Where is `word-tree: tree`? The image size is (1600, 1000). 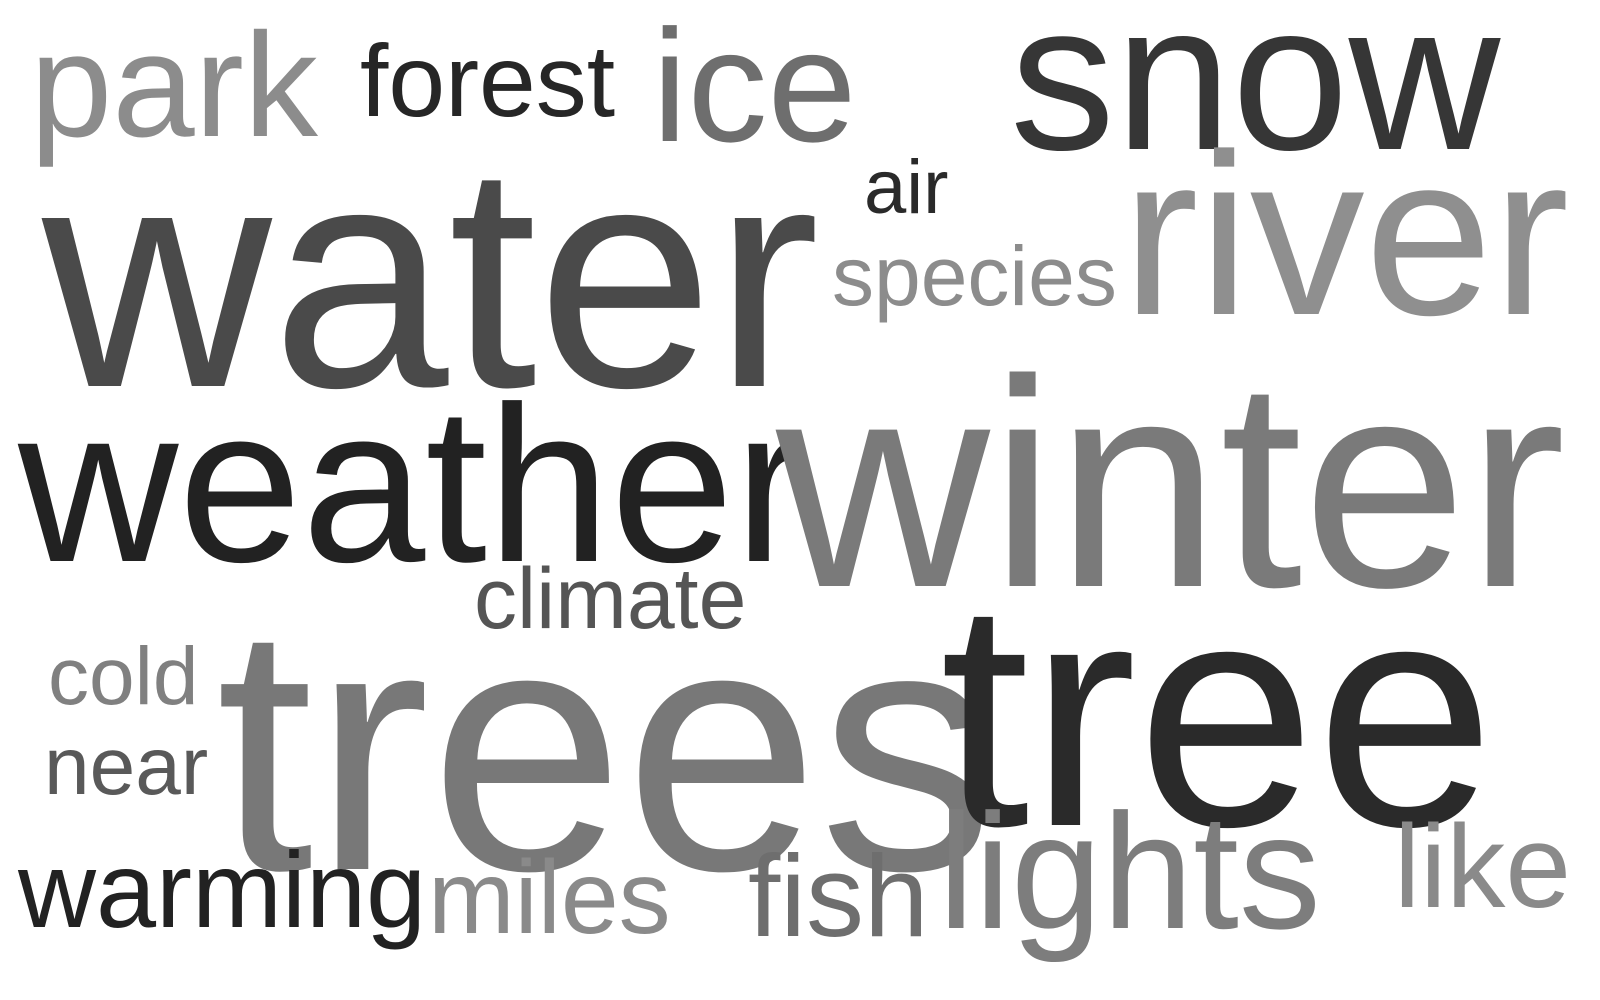
word-tree: tree is located at coordinates (1217, 714).